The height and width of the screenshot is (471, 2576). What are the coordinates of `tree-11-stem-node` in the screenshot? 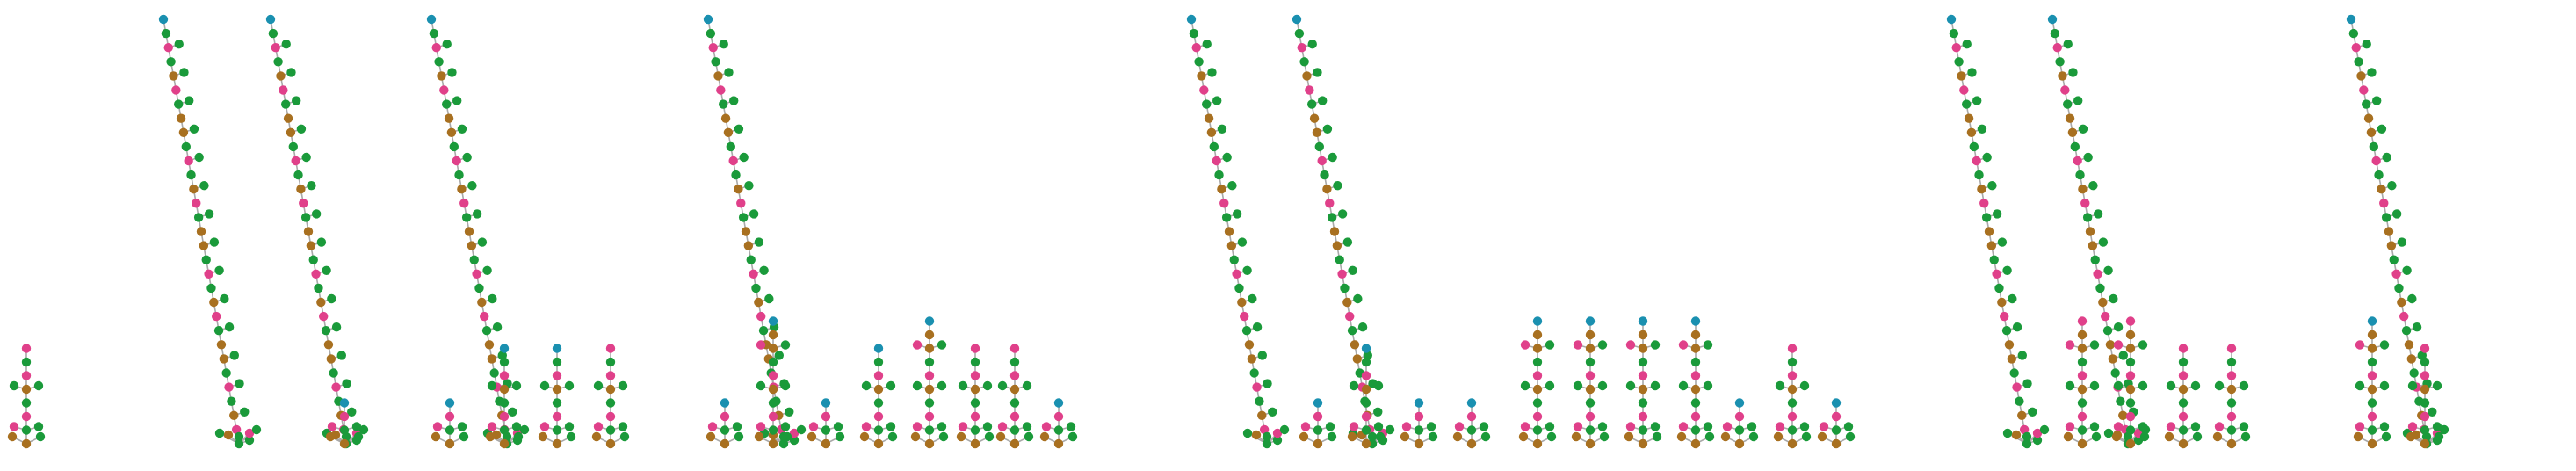 It's located at (773, 443).